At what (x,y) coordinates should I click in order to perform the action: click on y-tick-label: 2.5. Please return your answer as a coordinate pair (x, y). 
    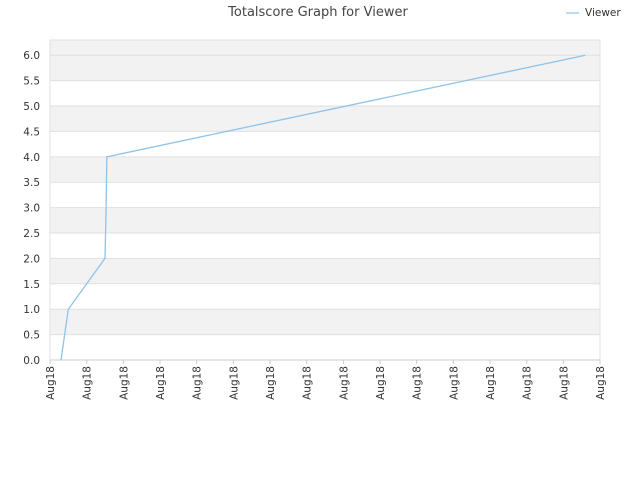
    Looking at the image, I should click on (31, 234).